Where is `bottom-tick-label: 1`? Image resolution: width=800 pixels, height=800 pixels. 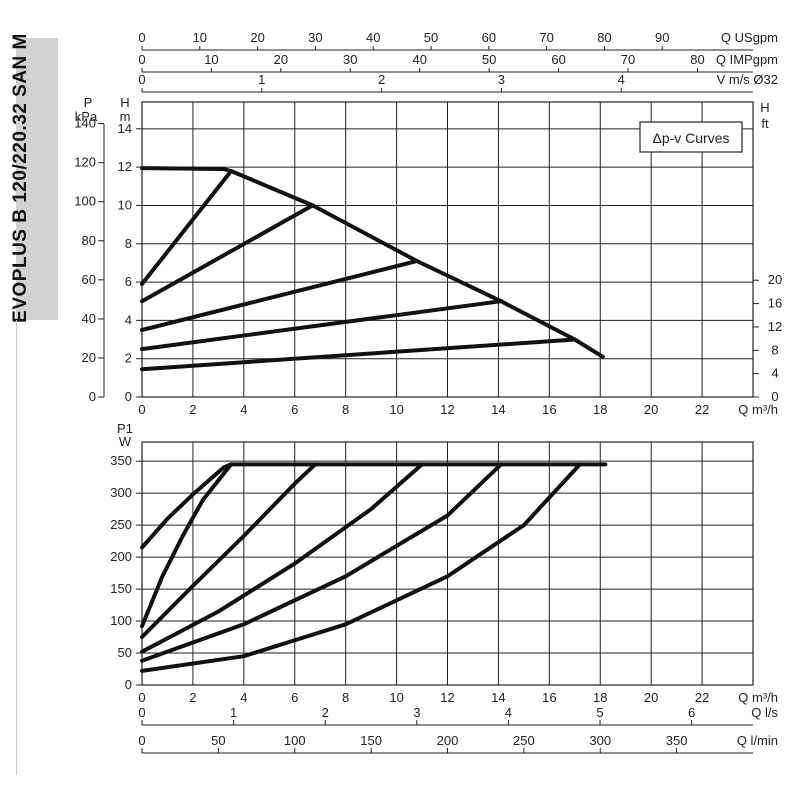 bottom-tick-label: 1 is located at coordinates (233, 712).